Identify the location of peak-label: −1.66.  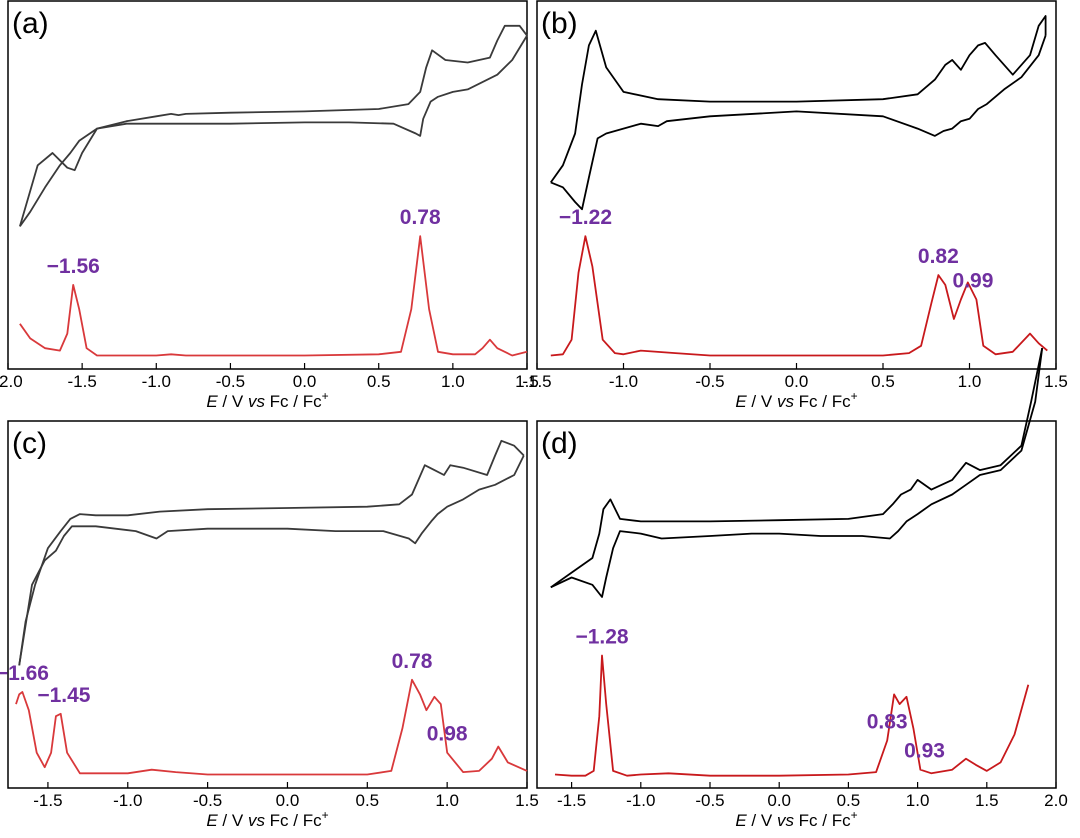
(24, 673).